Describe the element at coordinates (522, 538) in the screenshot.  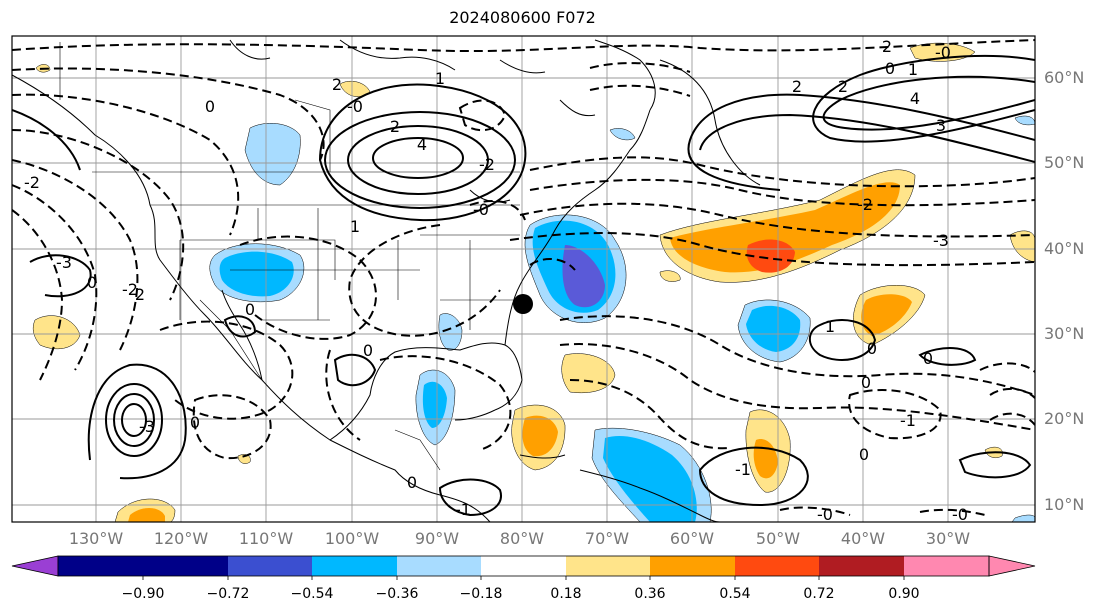
I see `lon-label: 80°W` at that location.